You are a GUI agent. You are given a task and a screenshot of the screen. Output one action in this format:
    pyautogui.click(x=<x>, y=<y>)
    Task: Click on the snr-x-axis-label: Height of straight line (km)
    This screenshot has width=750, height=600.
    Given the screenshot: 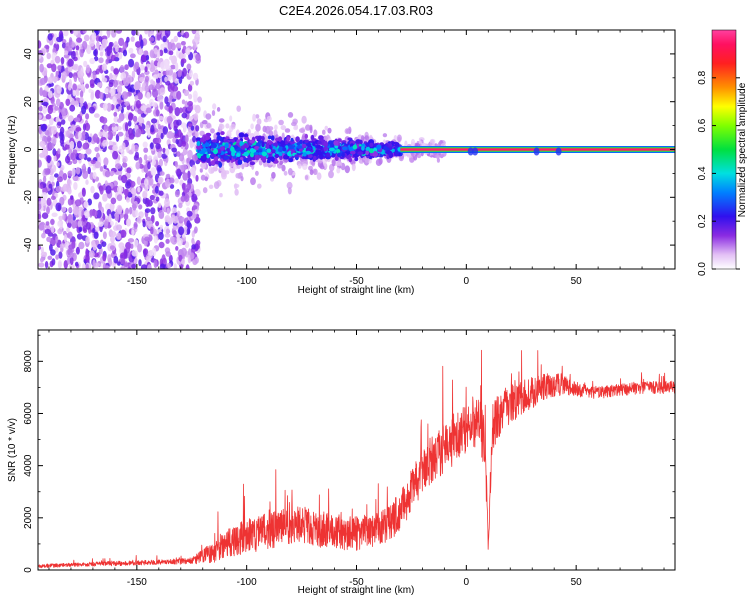 What is the action you would take?
    pyautogui.click(x=356, y=590)
    